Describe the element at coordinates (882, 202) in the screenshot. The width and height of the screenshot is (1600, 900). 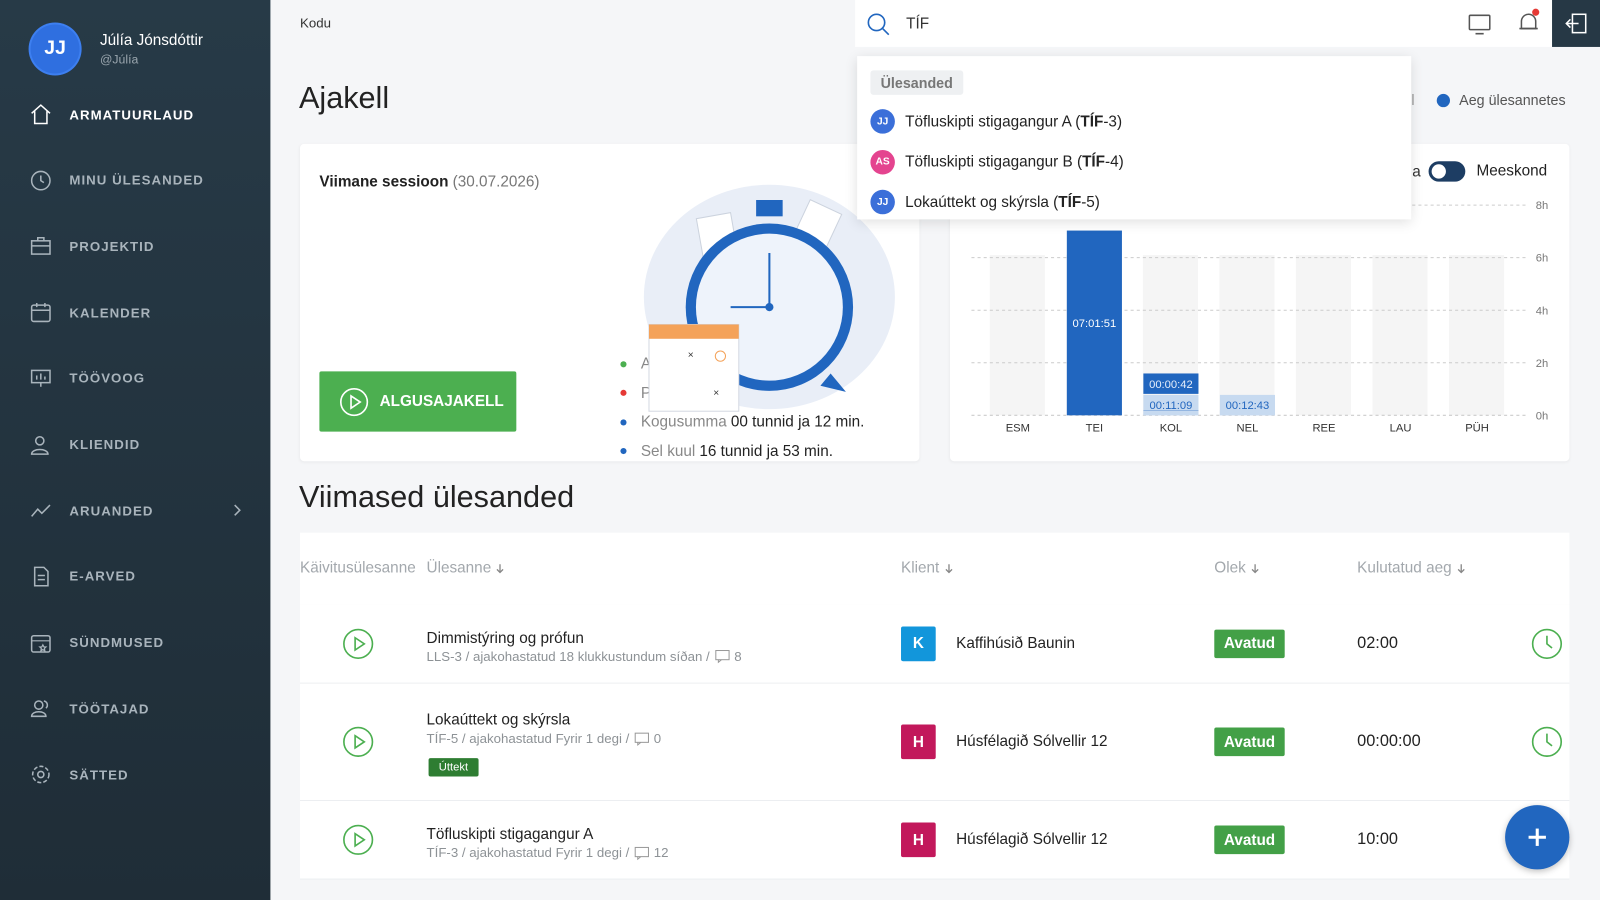
I see `result-avatar: JJ` at that location.